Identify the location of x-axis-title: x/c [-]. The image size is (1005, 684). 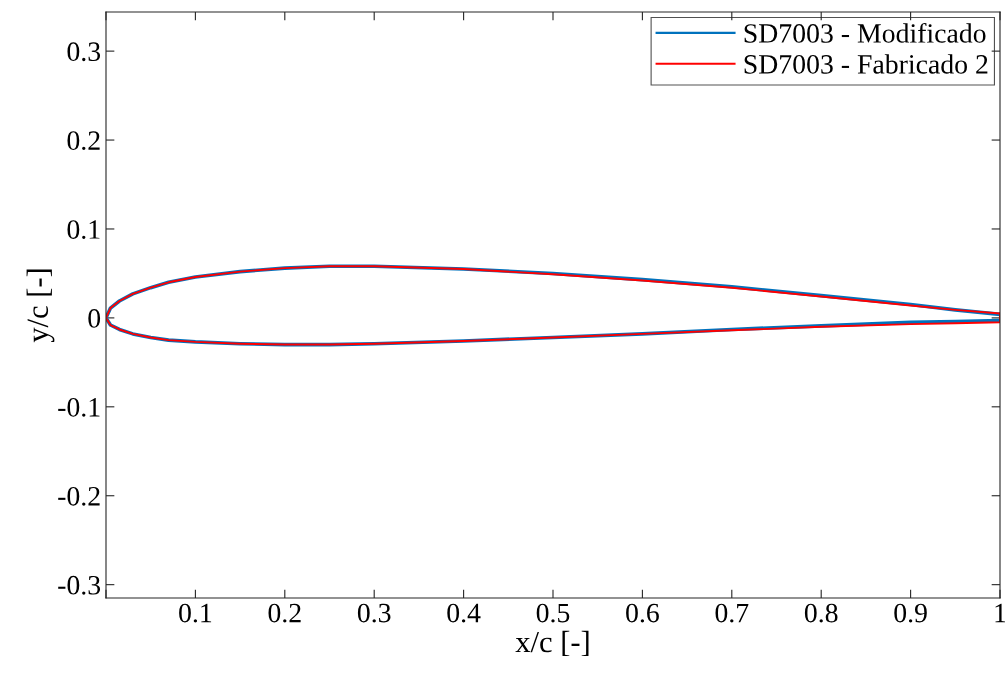
(552, 643).